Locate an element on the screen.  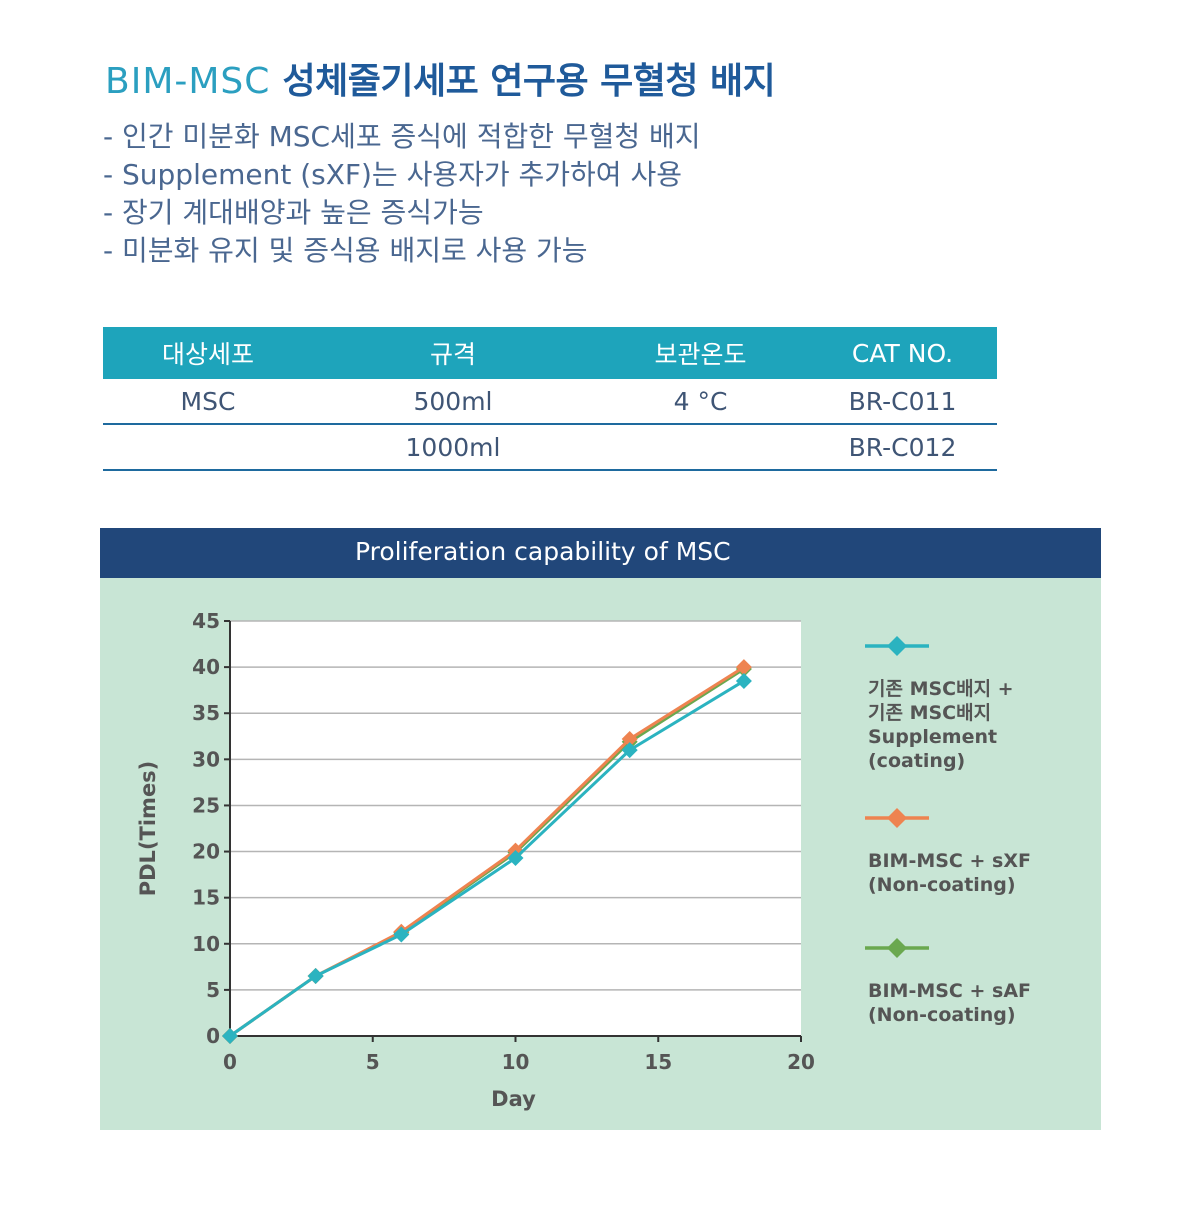
legend-label: (coating) is located at coordinates (916, 761).